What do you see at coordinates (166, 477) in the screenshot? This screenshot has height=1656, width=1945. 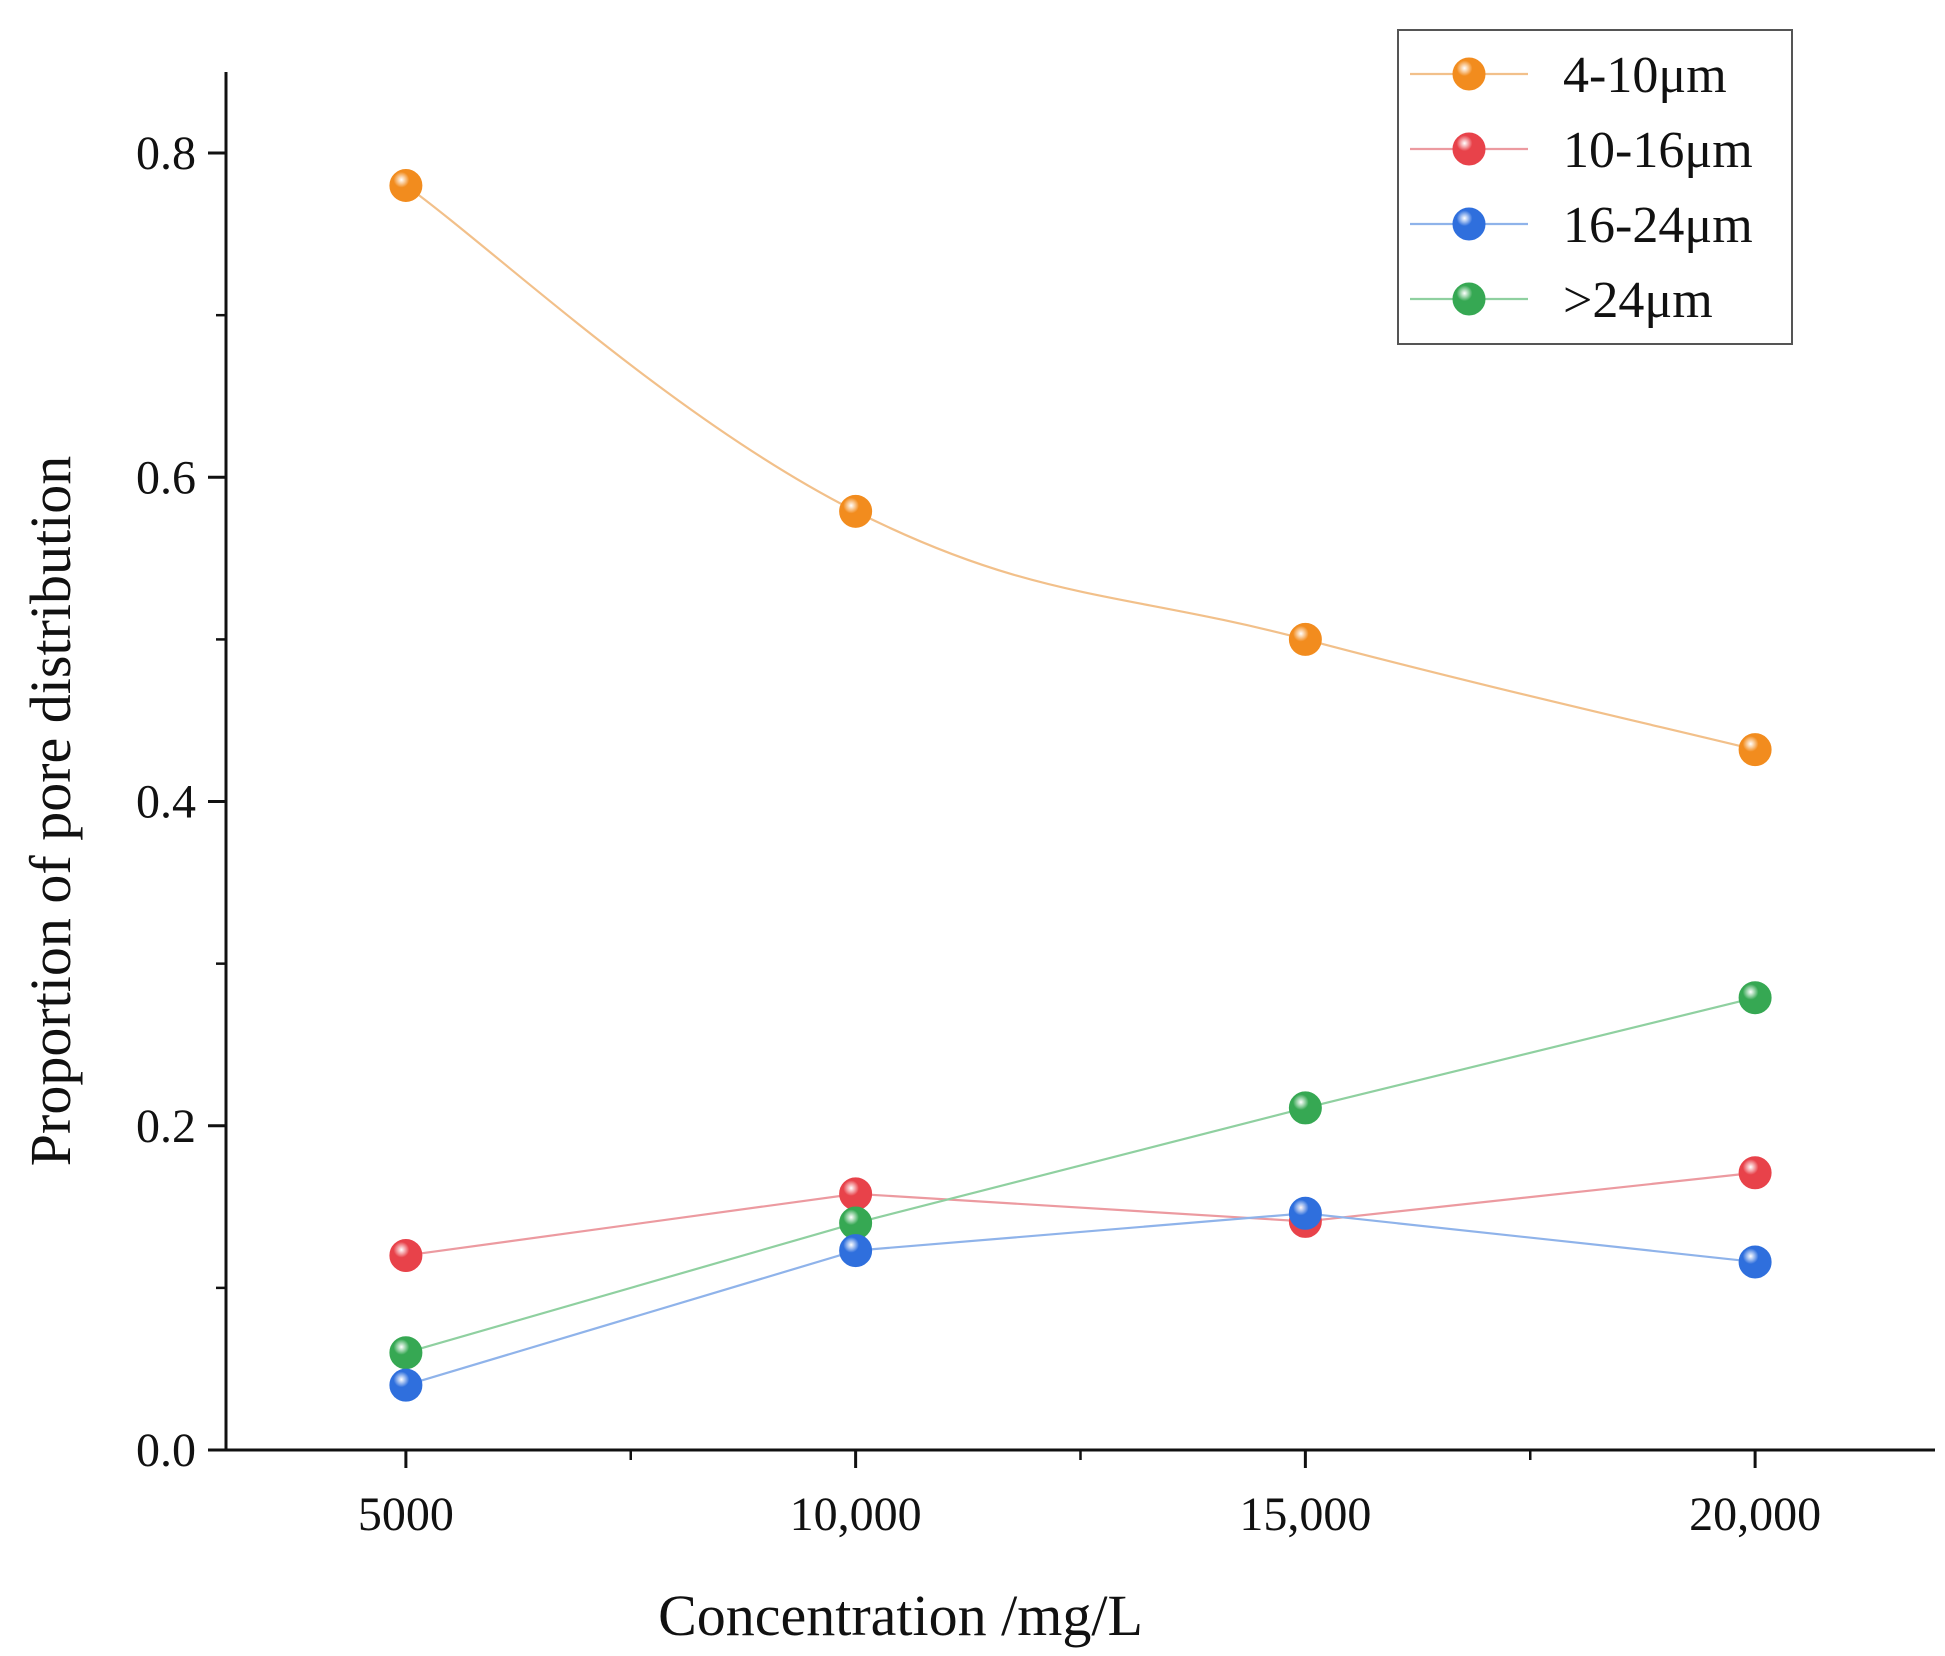 I see `y-tick-label: 0.6` at bounding box center [166, 477].